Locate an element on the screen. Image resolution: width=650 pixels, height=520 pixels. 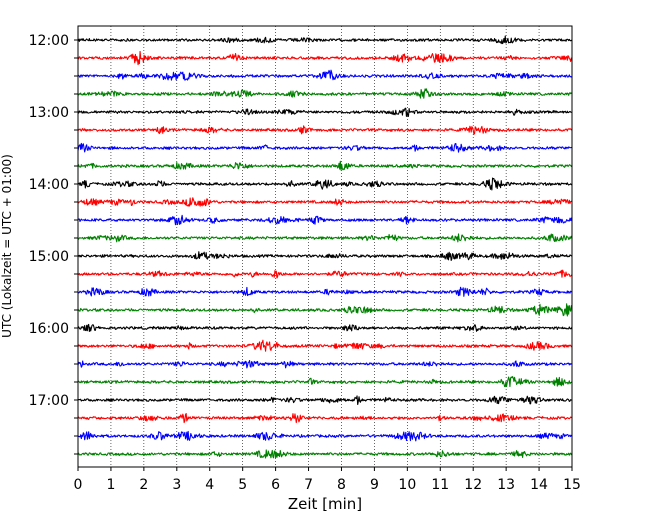
y-tick-label: 14:00 is located at coordinates (49, 185).